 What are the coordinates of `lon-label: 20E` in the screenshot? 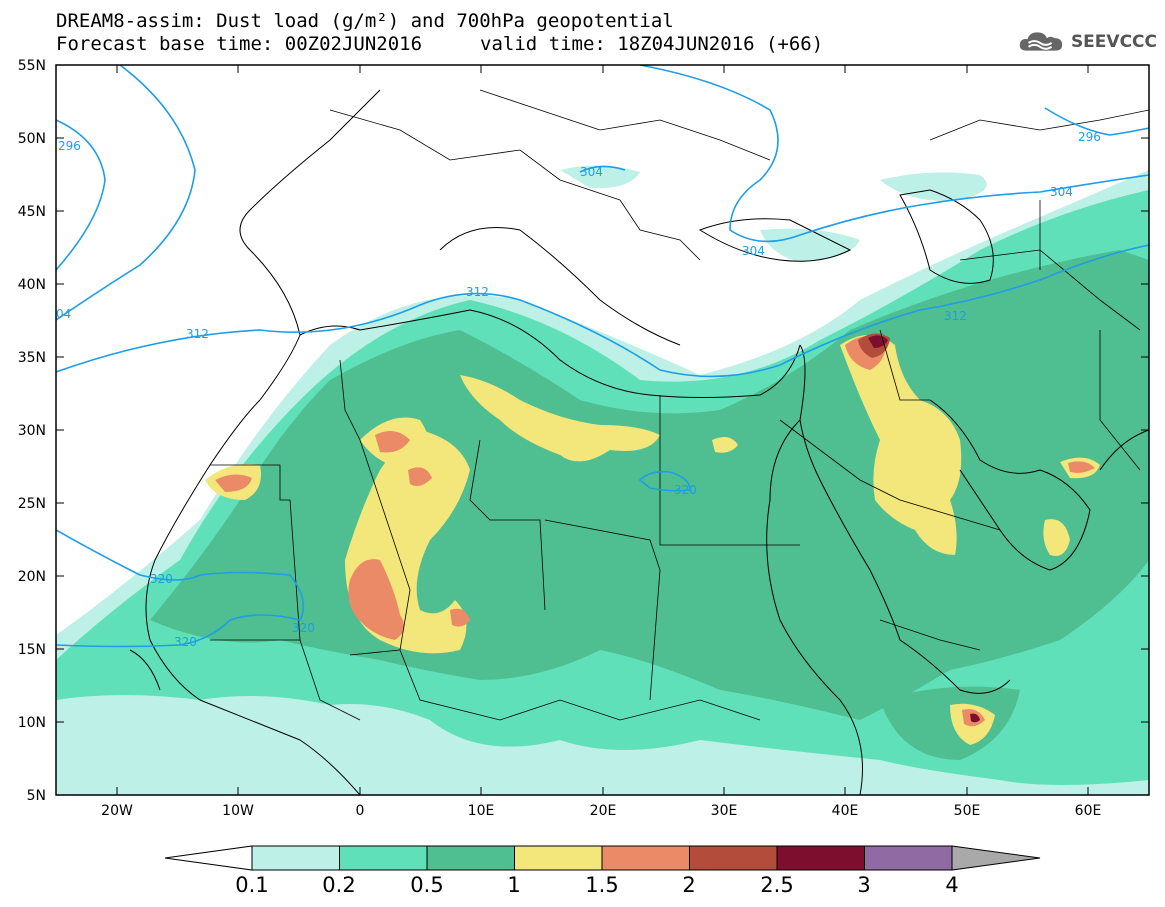 It's located at (603, 811).